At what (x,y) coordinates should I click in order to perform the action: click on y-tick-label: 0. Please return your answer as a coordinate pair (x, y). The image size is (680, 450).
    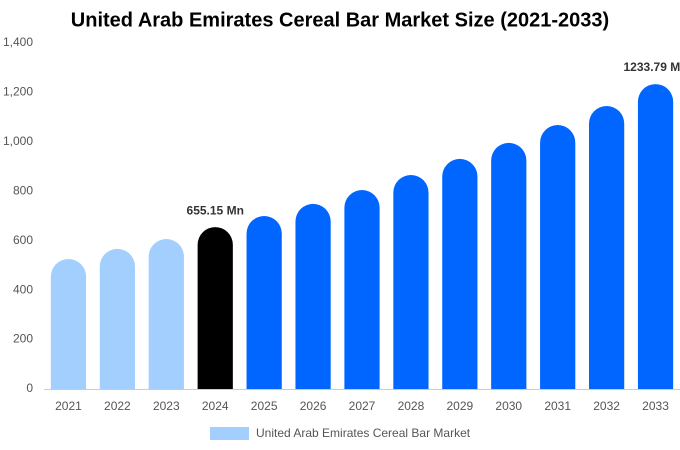
    Looking at the image, I should click on (29, 388).